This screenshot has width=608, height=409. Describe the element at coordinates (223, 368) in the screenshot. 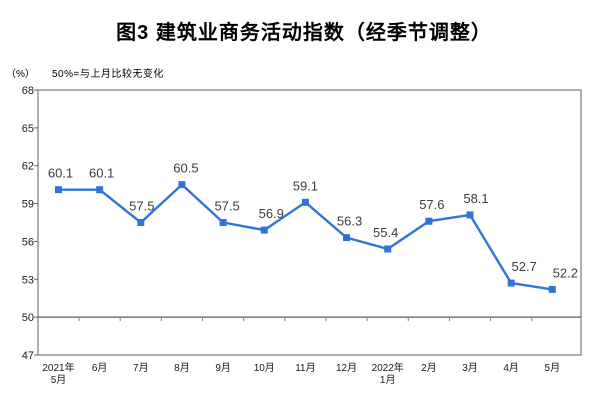

I see `x-axis-category-label: 9月` at that location.